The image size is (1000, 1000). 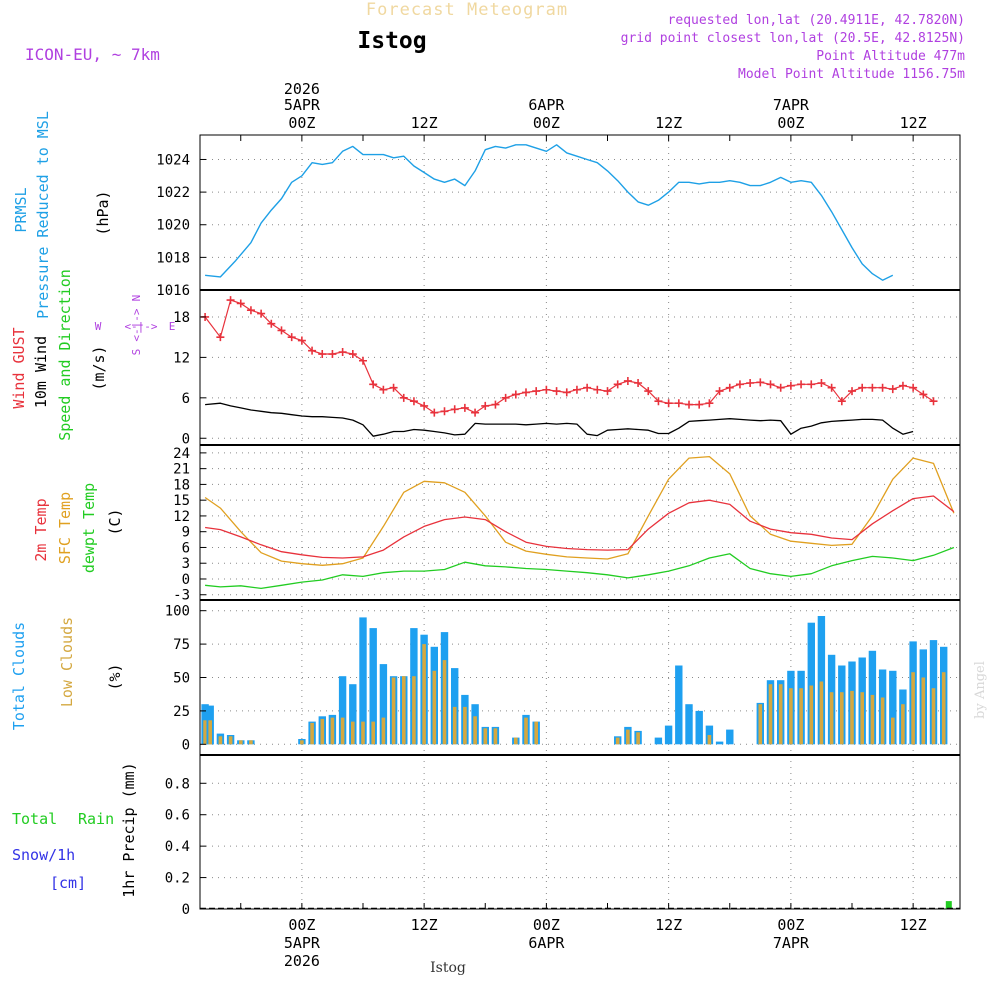 I want to click on pressure-ytick-label: 1022, so click(x=173, y=193).